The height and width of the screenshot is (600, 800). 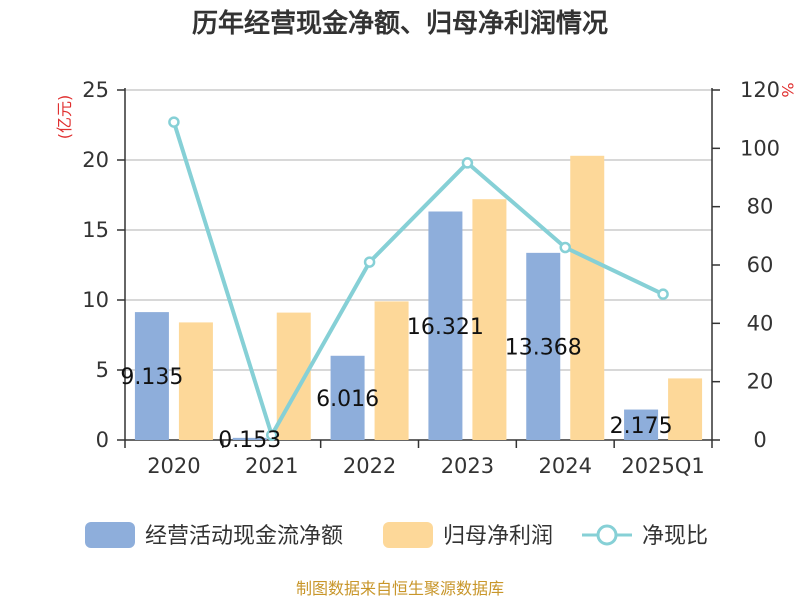 What do you see at coordinates (662, 466) in the screenshot?
I see `x-tick-label-2025Q1: 2025Q1` at bounding box center [662, 466].